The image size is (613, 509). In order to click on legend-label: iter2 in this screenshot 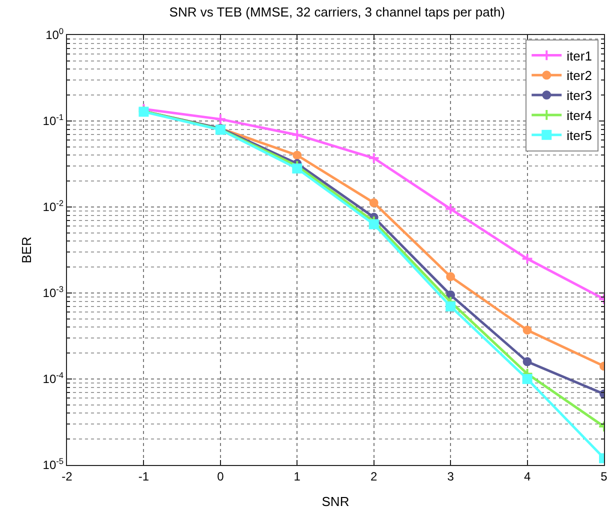, I will do `click(579, 76)`.